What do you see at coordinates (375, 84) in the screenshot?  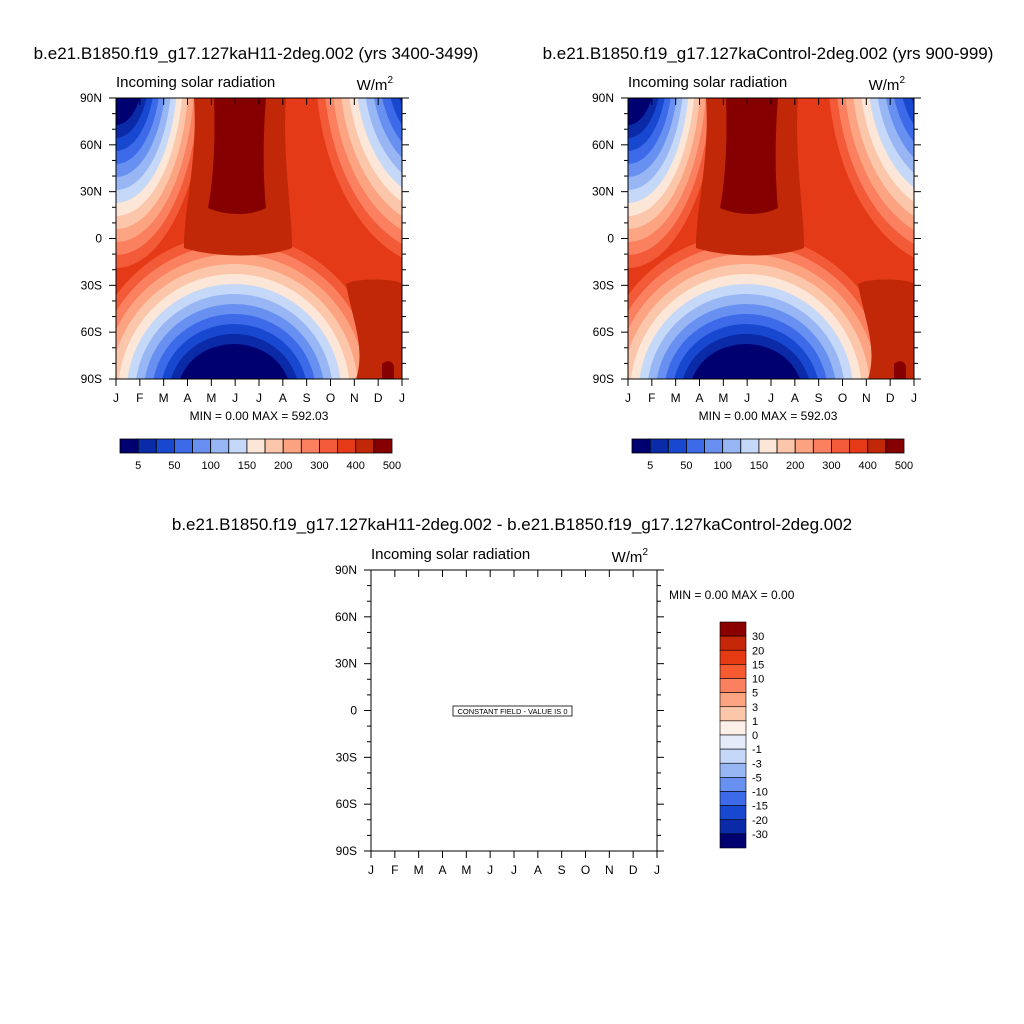 I see `panel-1-units: W/m2` at bounding box center [375, 84].